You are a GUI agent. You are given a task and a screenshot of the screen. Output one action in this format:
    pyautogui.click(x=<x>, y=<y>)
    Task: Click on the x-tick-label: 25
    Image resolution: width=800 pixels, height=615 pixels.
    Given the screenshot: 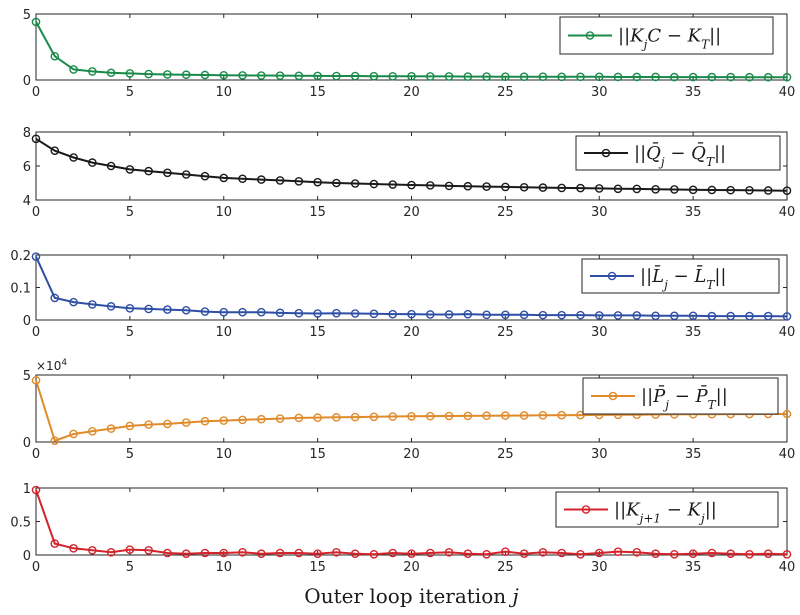 What is the action you would take?
    pyautogui.click(x=505, y=92)
    